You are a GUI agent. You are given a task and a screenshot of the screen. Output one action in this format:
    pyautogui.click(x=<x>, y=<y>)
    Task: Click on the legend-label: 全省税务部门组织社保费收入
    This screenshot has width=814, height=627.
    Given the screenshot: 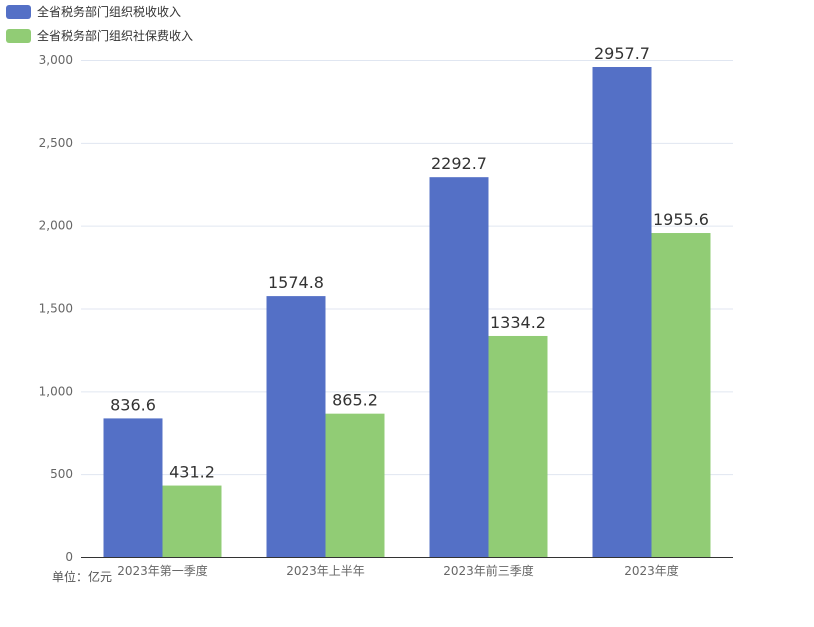 What is the action you would take?
    pyautogui.click(x=115, y=35)
    